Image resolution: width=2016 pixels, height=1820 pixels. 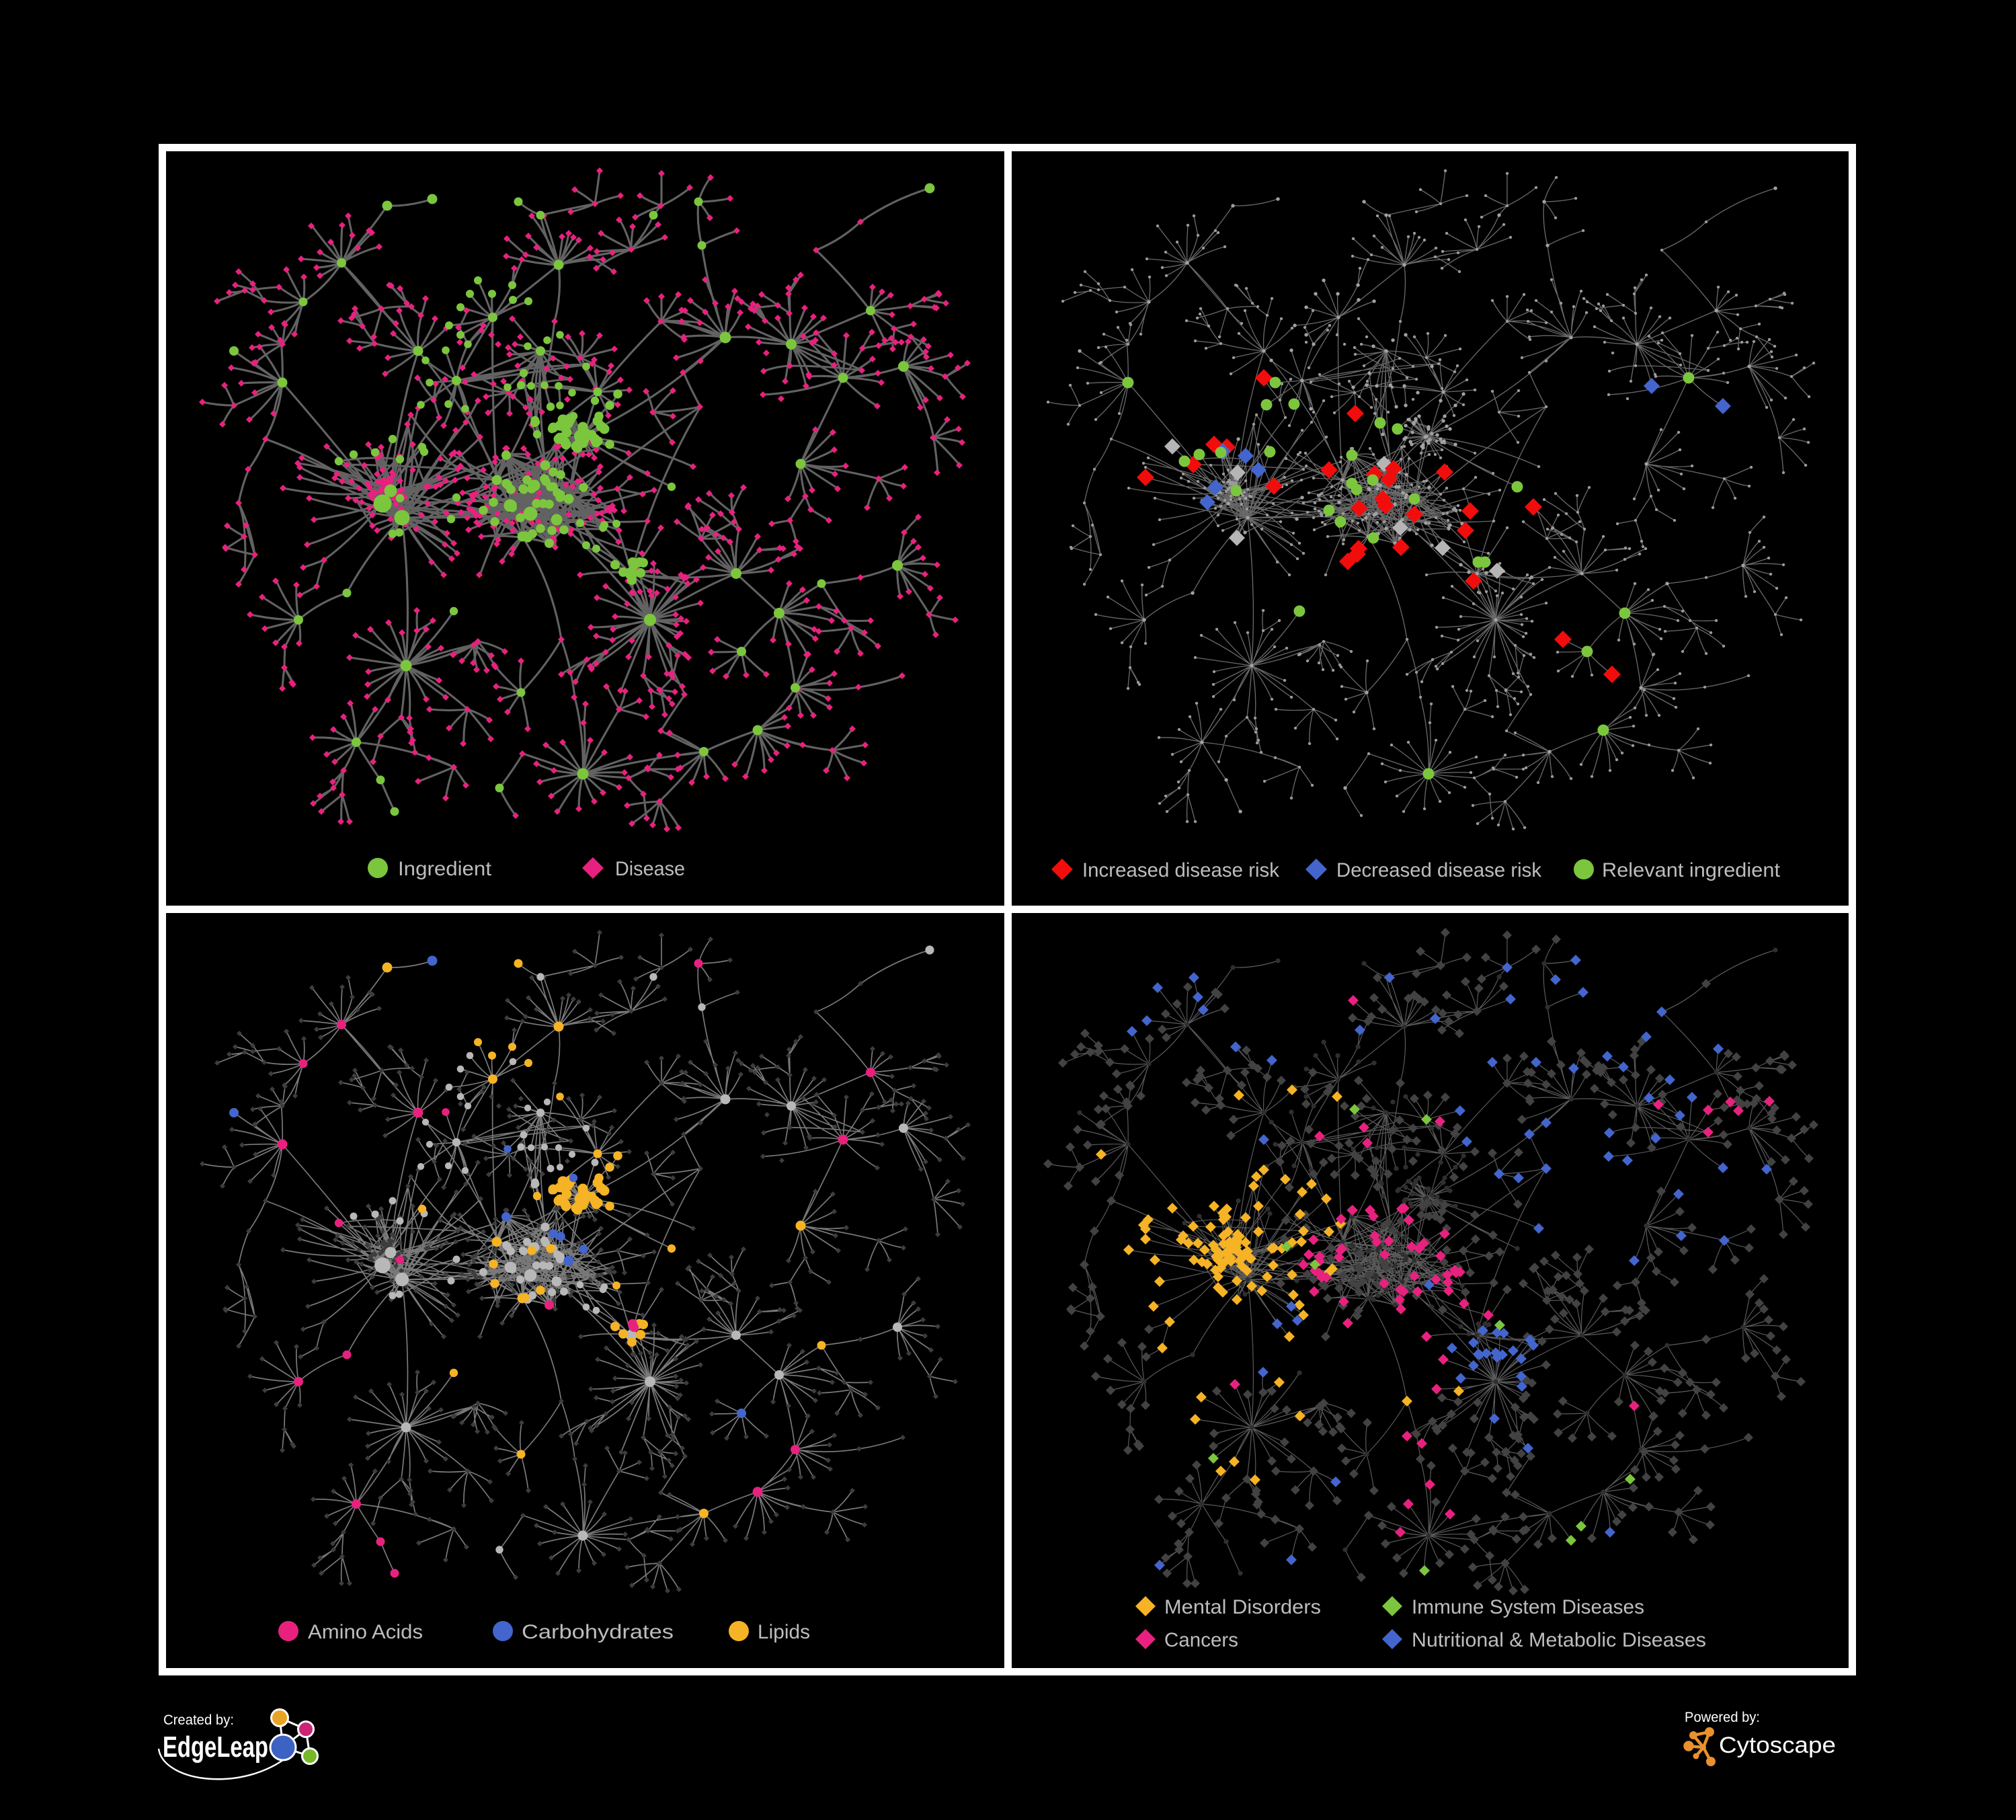 What do you see at coordinates (1777, 1745) in the screenshot?
I see `svg-text: Cytoscape` at bounding box center [1777, 1745].